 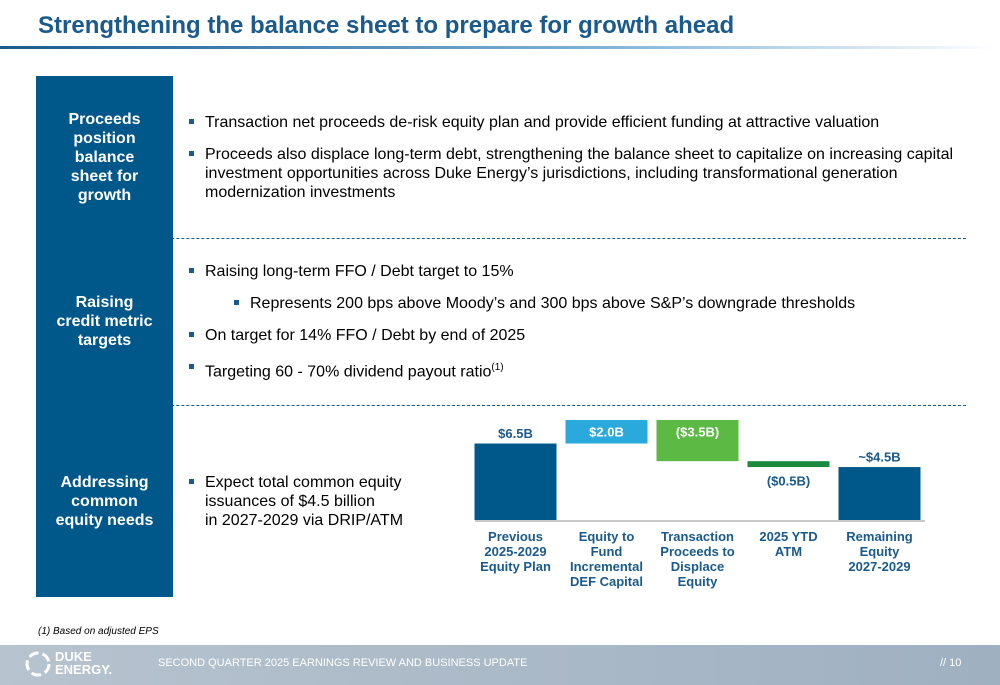 I want to click on footnote-ref: (1), so click(x=497, y=367).